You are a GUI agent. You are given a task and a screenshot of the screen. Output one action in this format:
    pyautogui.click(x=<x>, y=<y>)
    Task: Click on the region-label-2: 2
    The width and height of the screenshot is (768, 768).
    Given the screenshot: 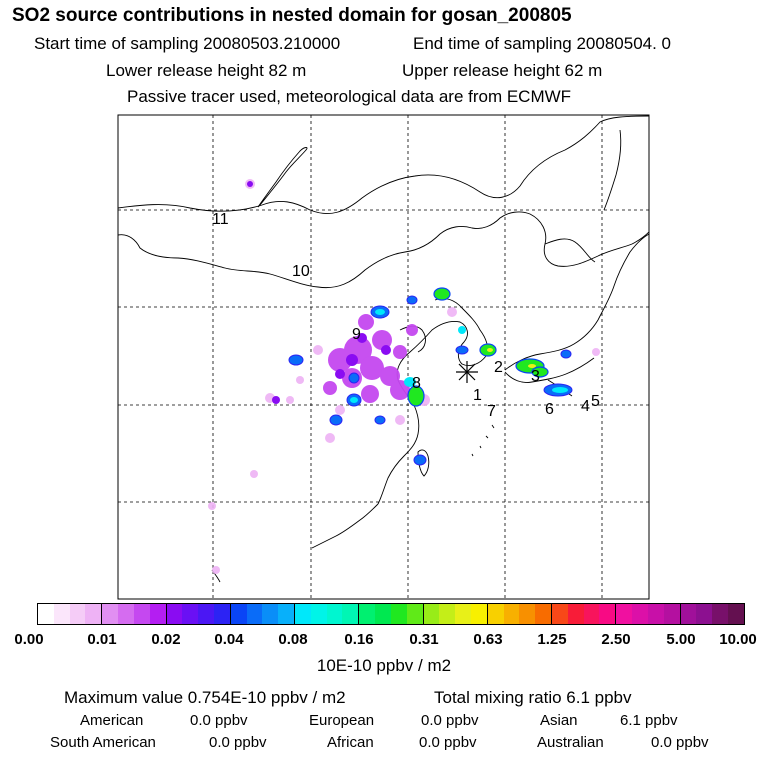 What is the action you would take?
    pyautogui.click(x=498, y=367)
    